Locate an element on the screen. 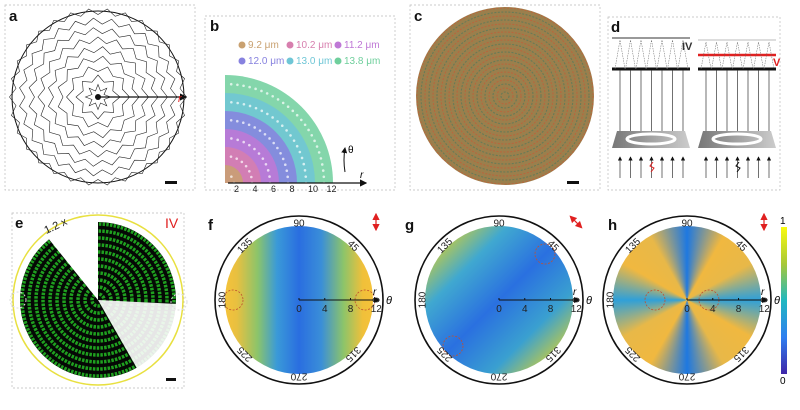 The height and width of the screenshot is (410, 800). r-tick: 10 is located at coordinates (313, 189).